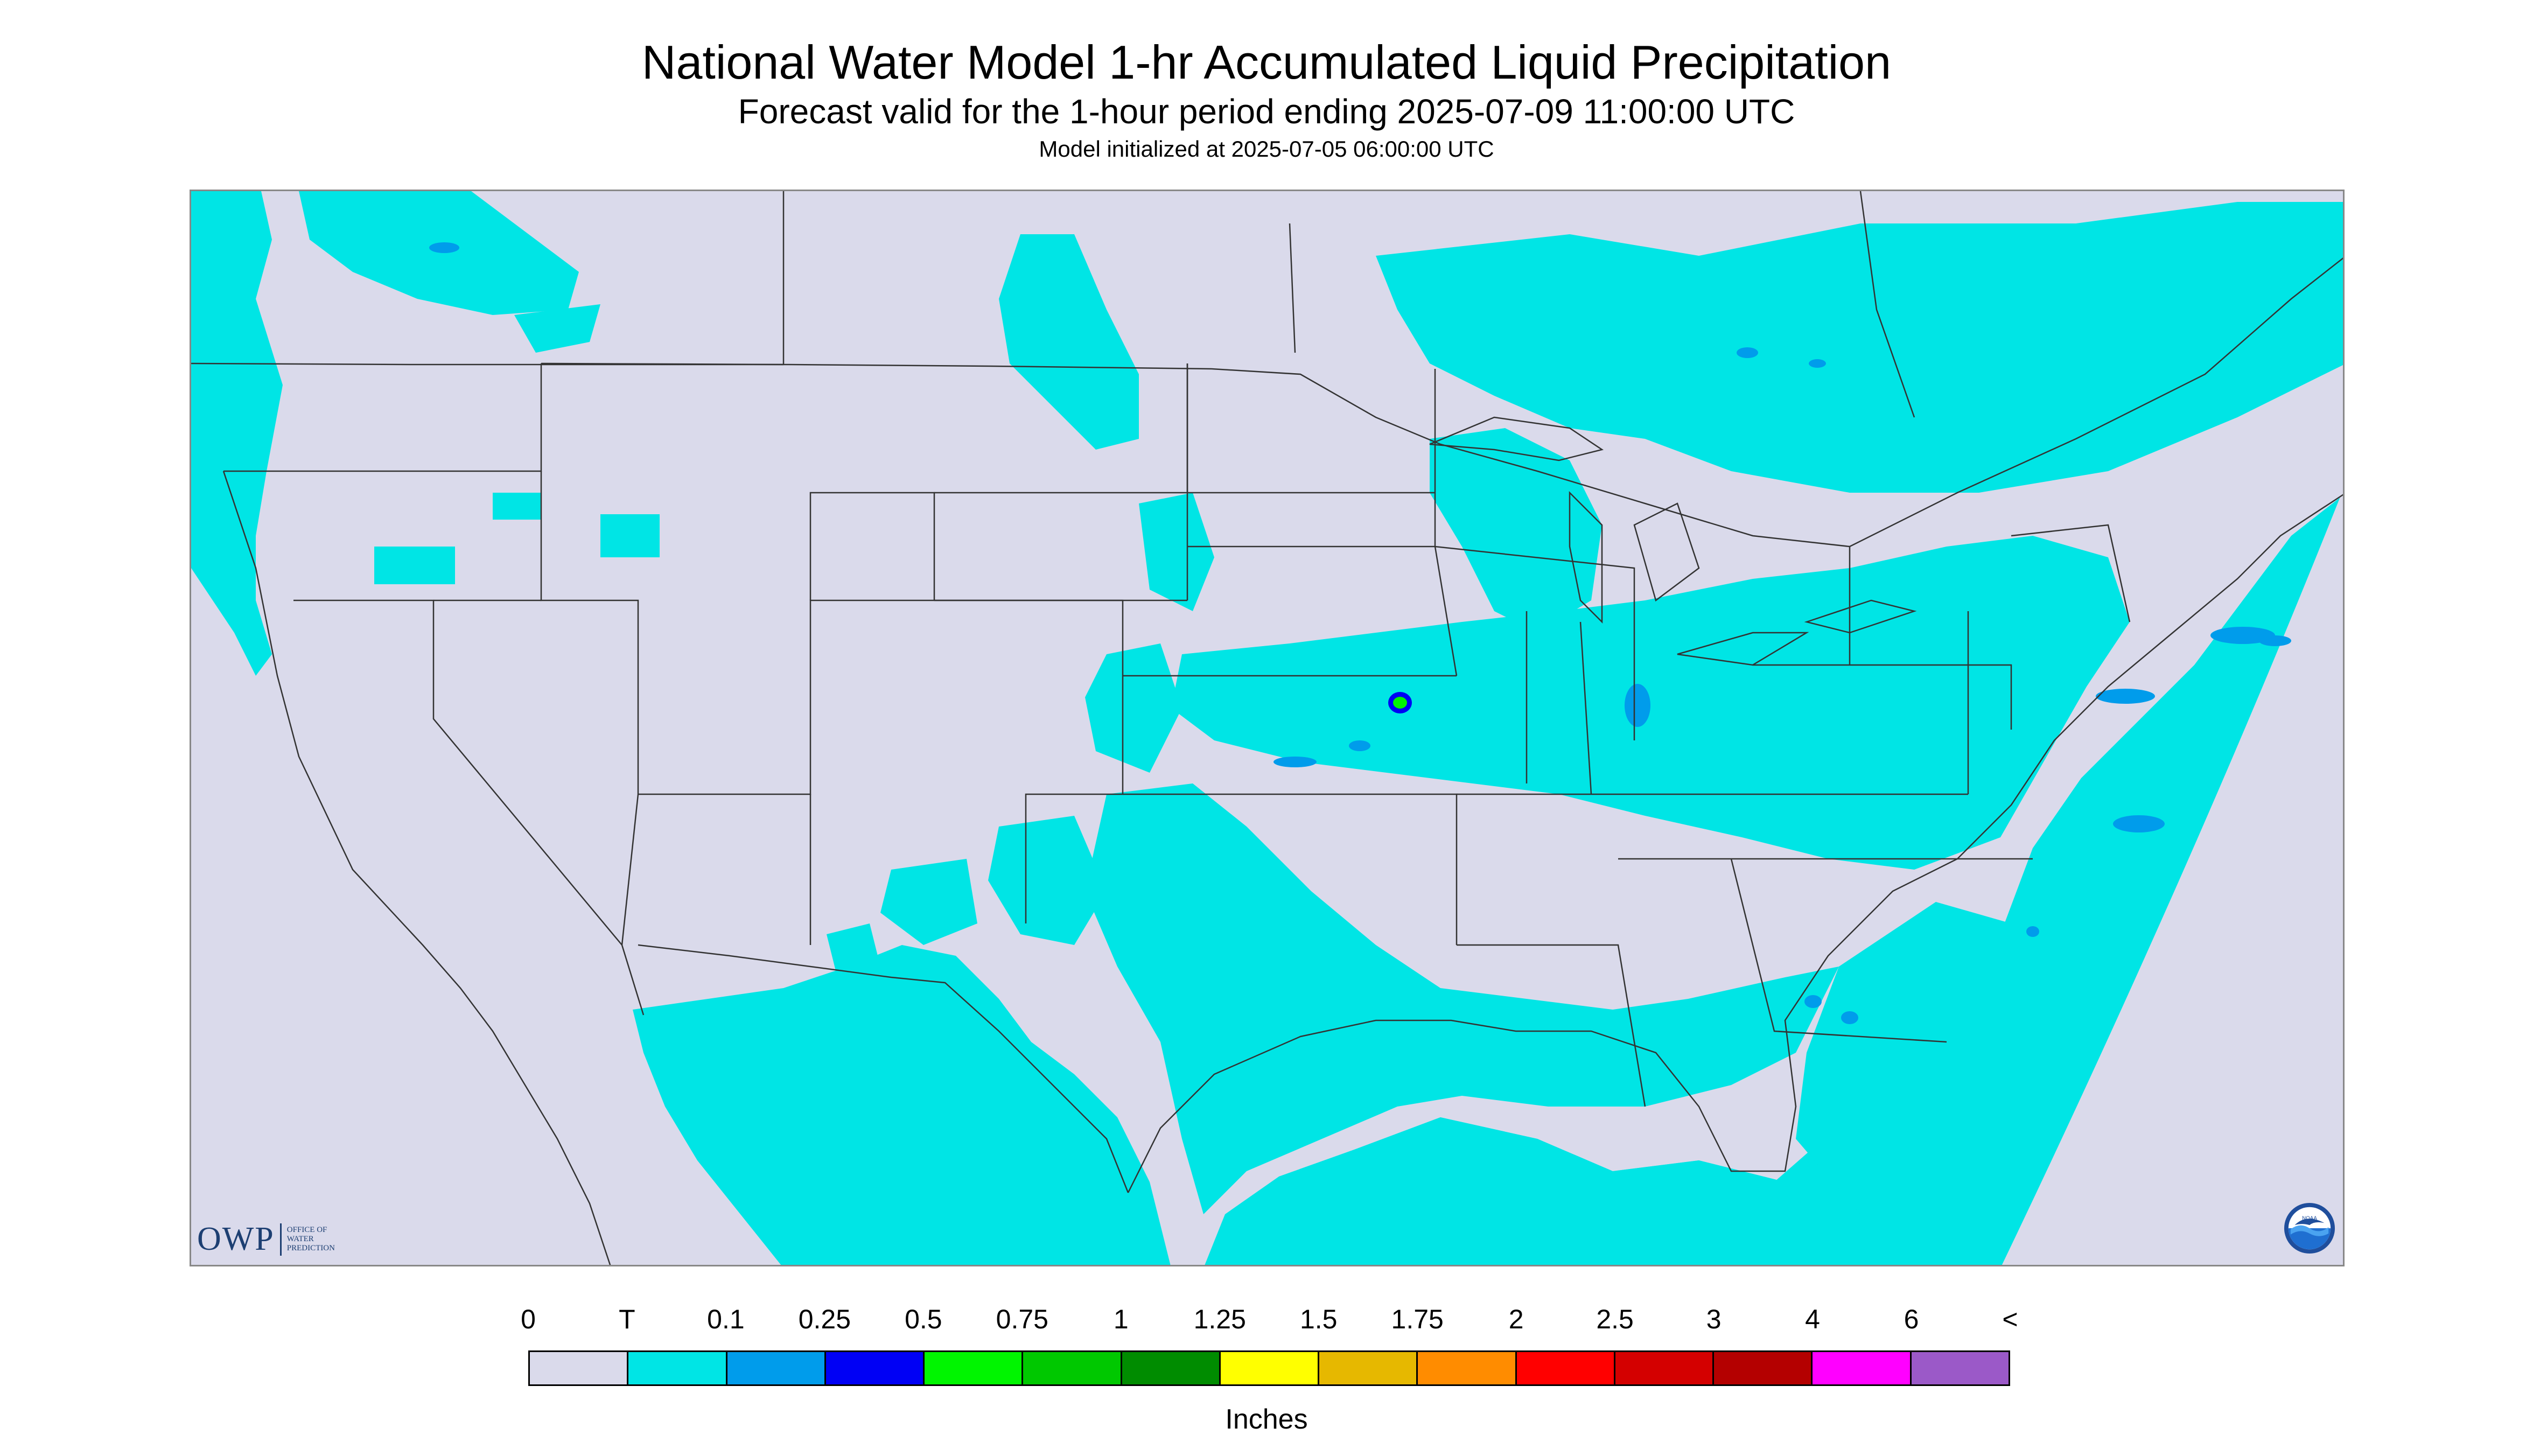 The image size is (2533, 1456). Describe the element at coordinates (1022, 1319) in the screenshot. I see `legend-tick-label: 0.75` at that location.